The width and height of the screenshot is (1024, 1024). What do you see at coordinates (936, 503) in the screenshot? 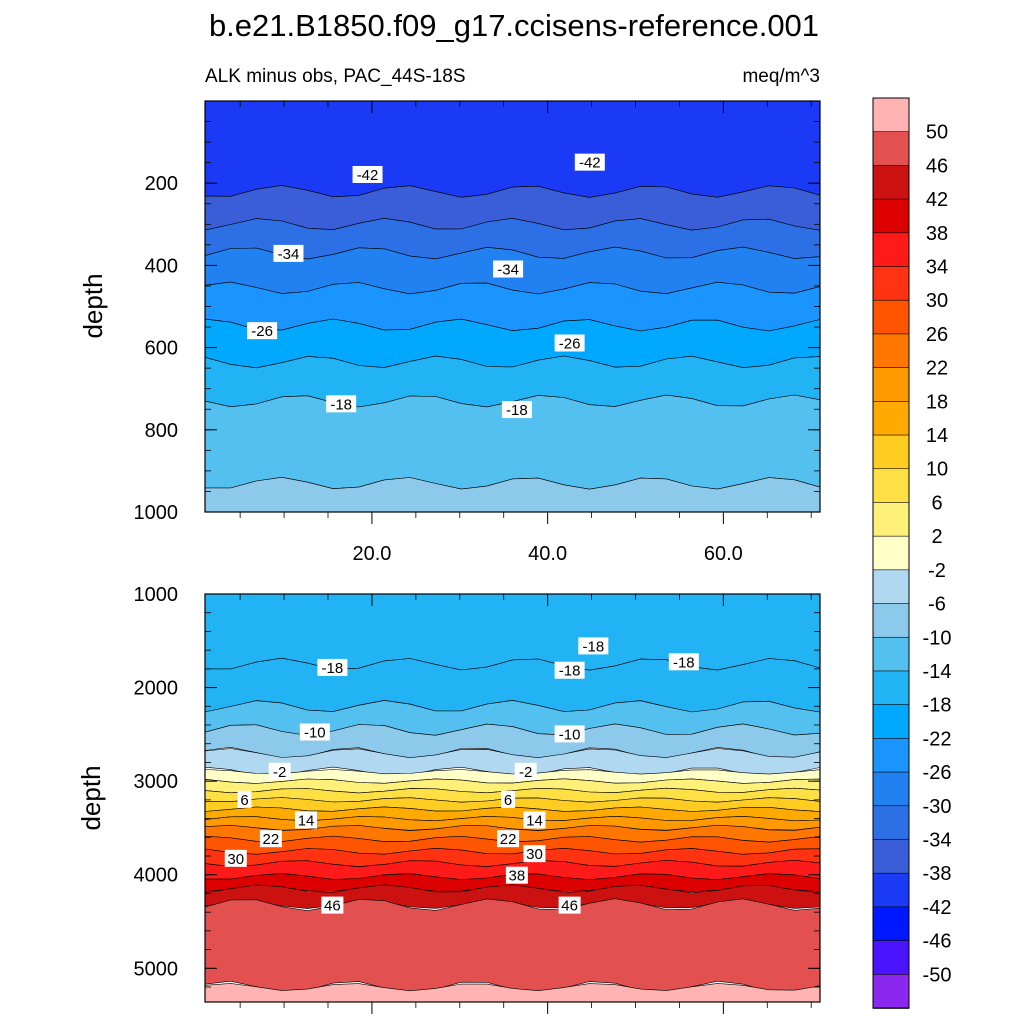
I see `colorbar-label: 6` at bounding box center [936, 503].